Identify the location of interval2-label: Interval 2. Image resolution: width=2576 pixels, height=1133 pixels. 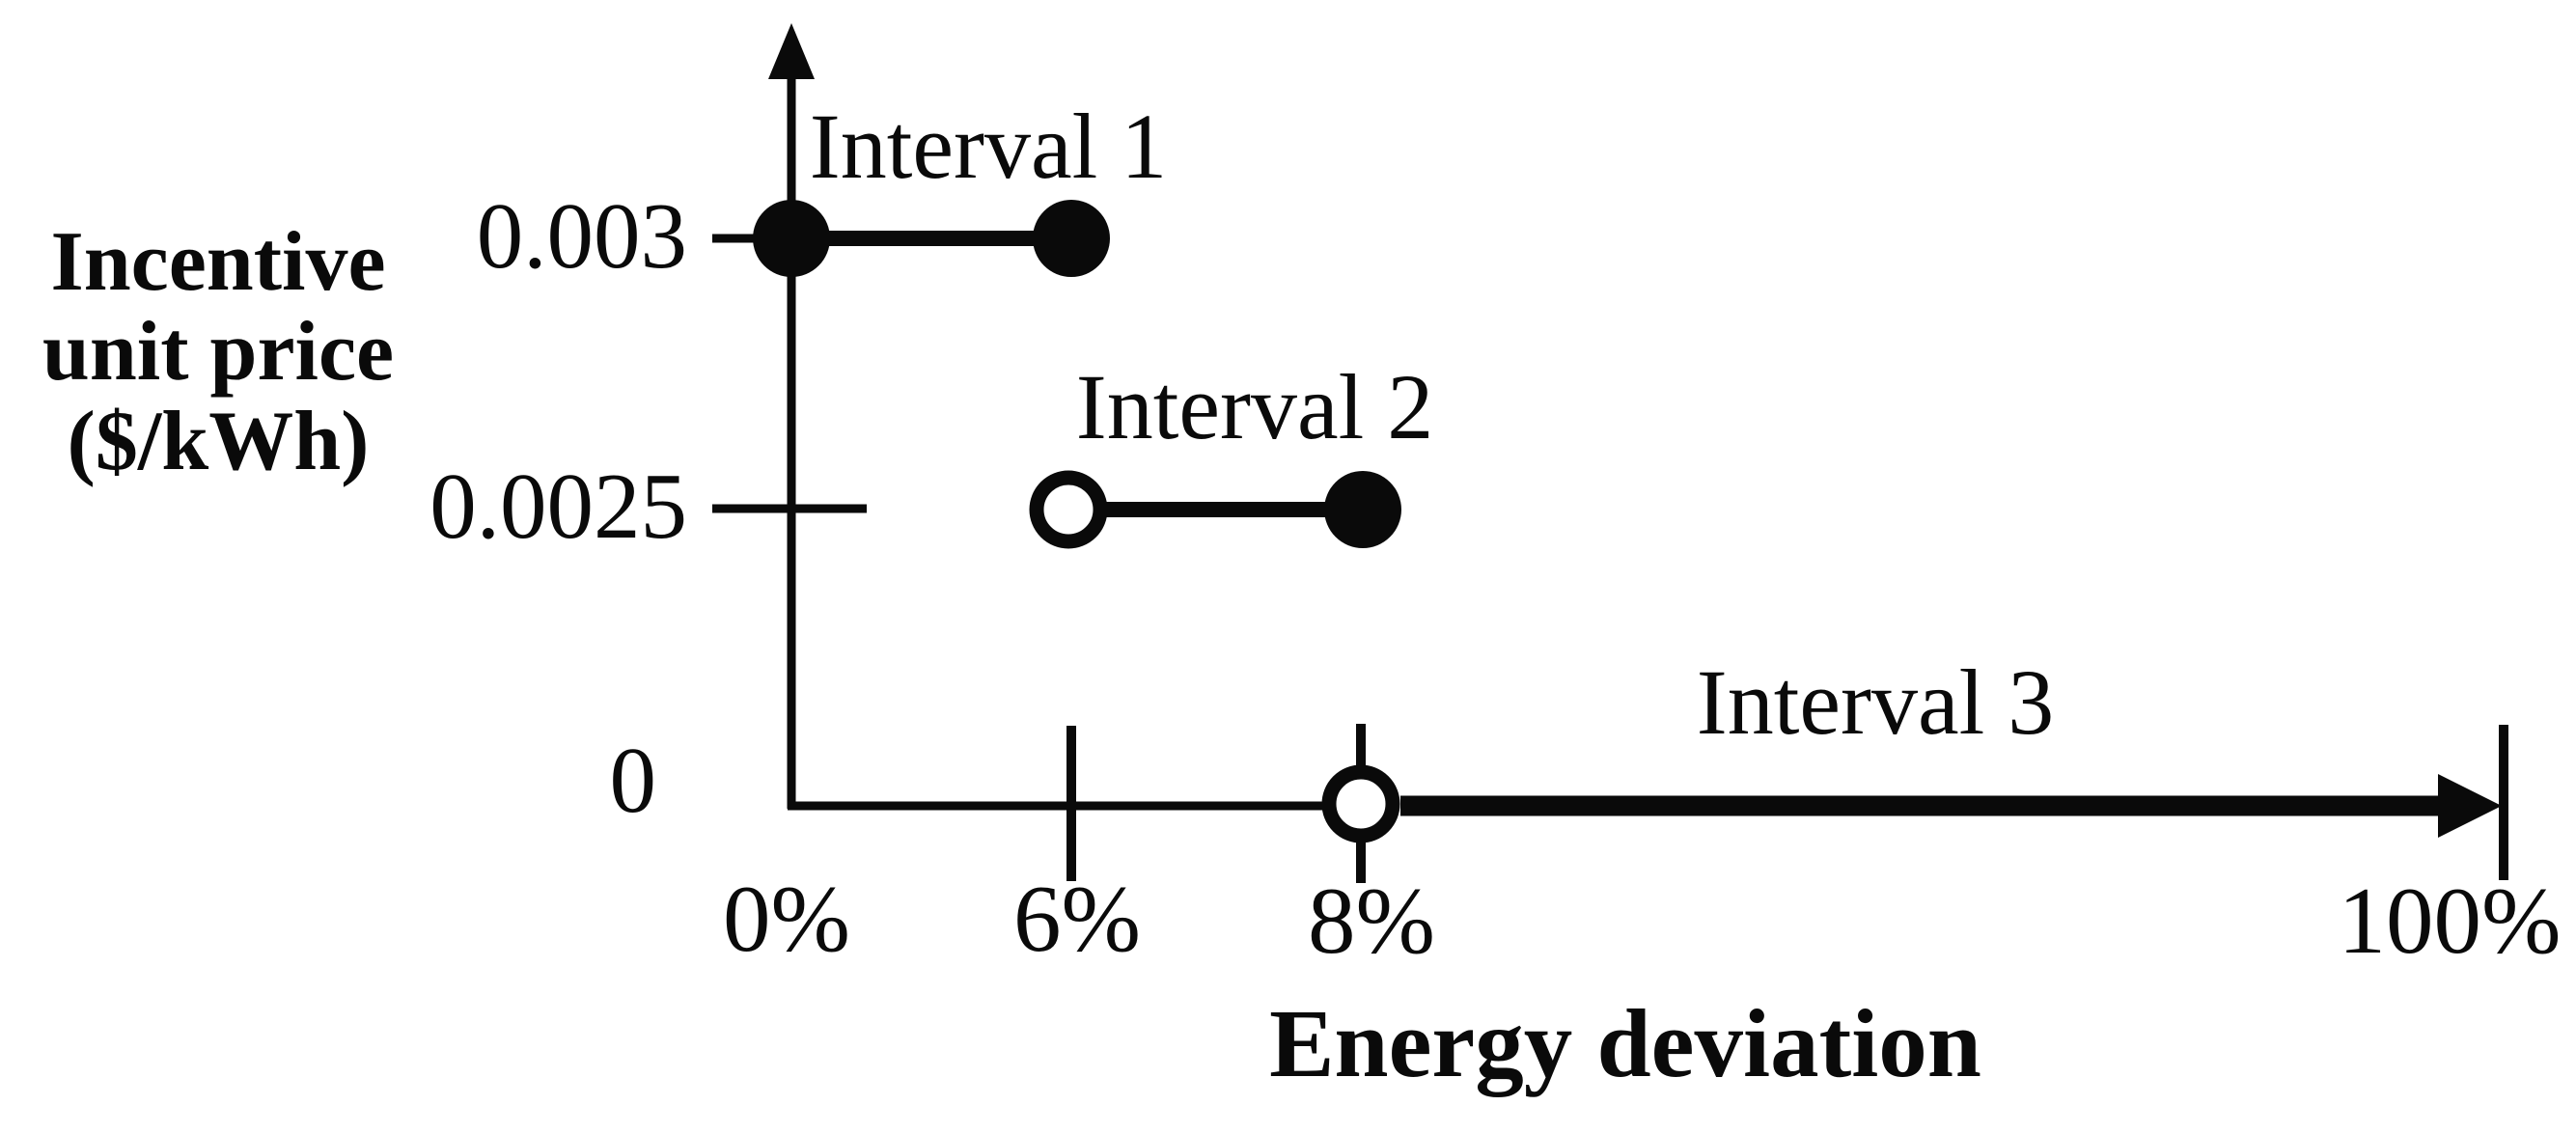
(1254, 406).